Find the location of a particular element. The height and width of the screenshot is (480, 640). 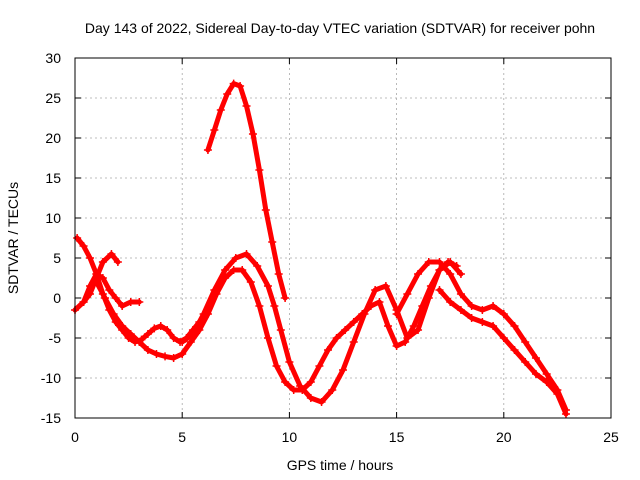

x-tick-label: 10 is located at coordinates (290, 437).